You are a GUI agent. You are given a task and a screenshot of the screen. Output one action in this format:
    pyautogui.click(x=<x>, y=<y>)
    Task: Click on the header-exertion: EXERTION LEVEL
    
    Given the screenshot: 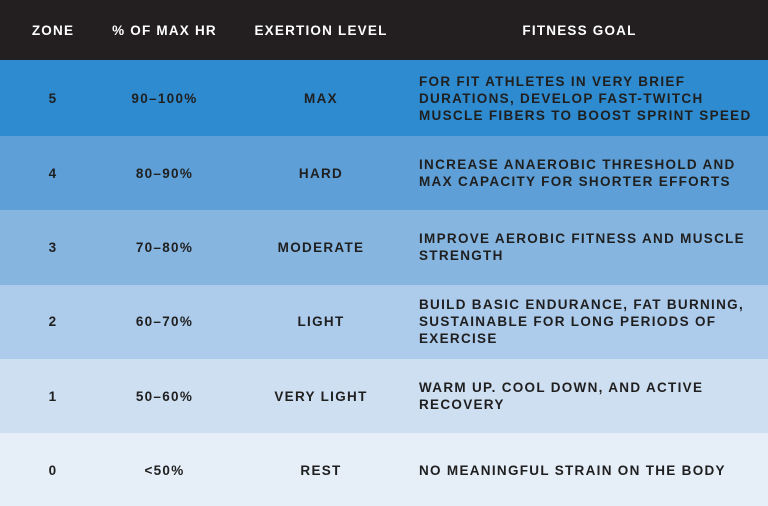 What is the action you would take?
    pyautogui.click(x=321, y=30)
    